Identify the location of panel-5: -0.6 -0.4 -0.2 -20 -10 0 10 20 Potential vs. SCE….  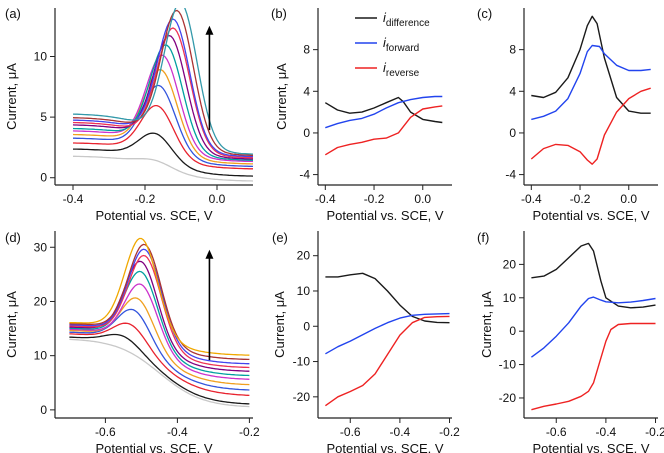
(570, 341).